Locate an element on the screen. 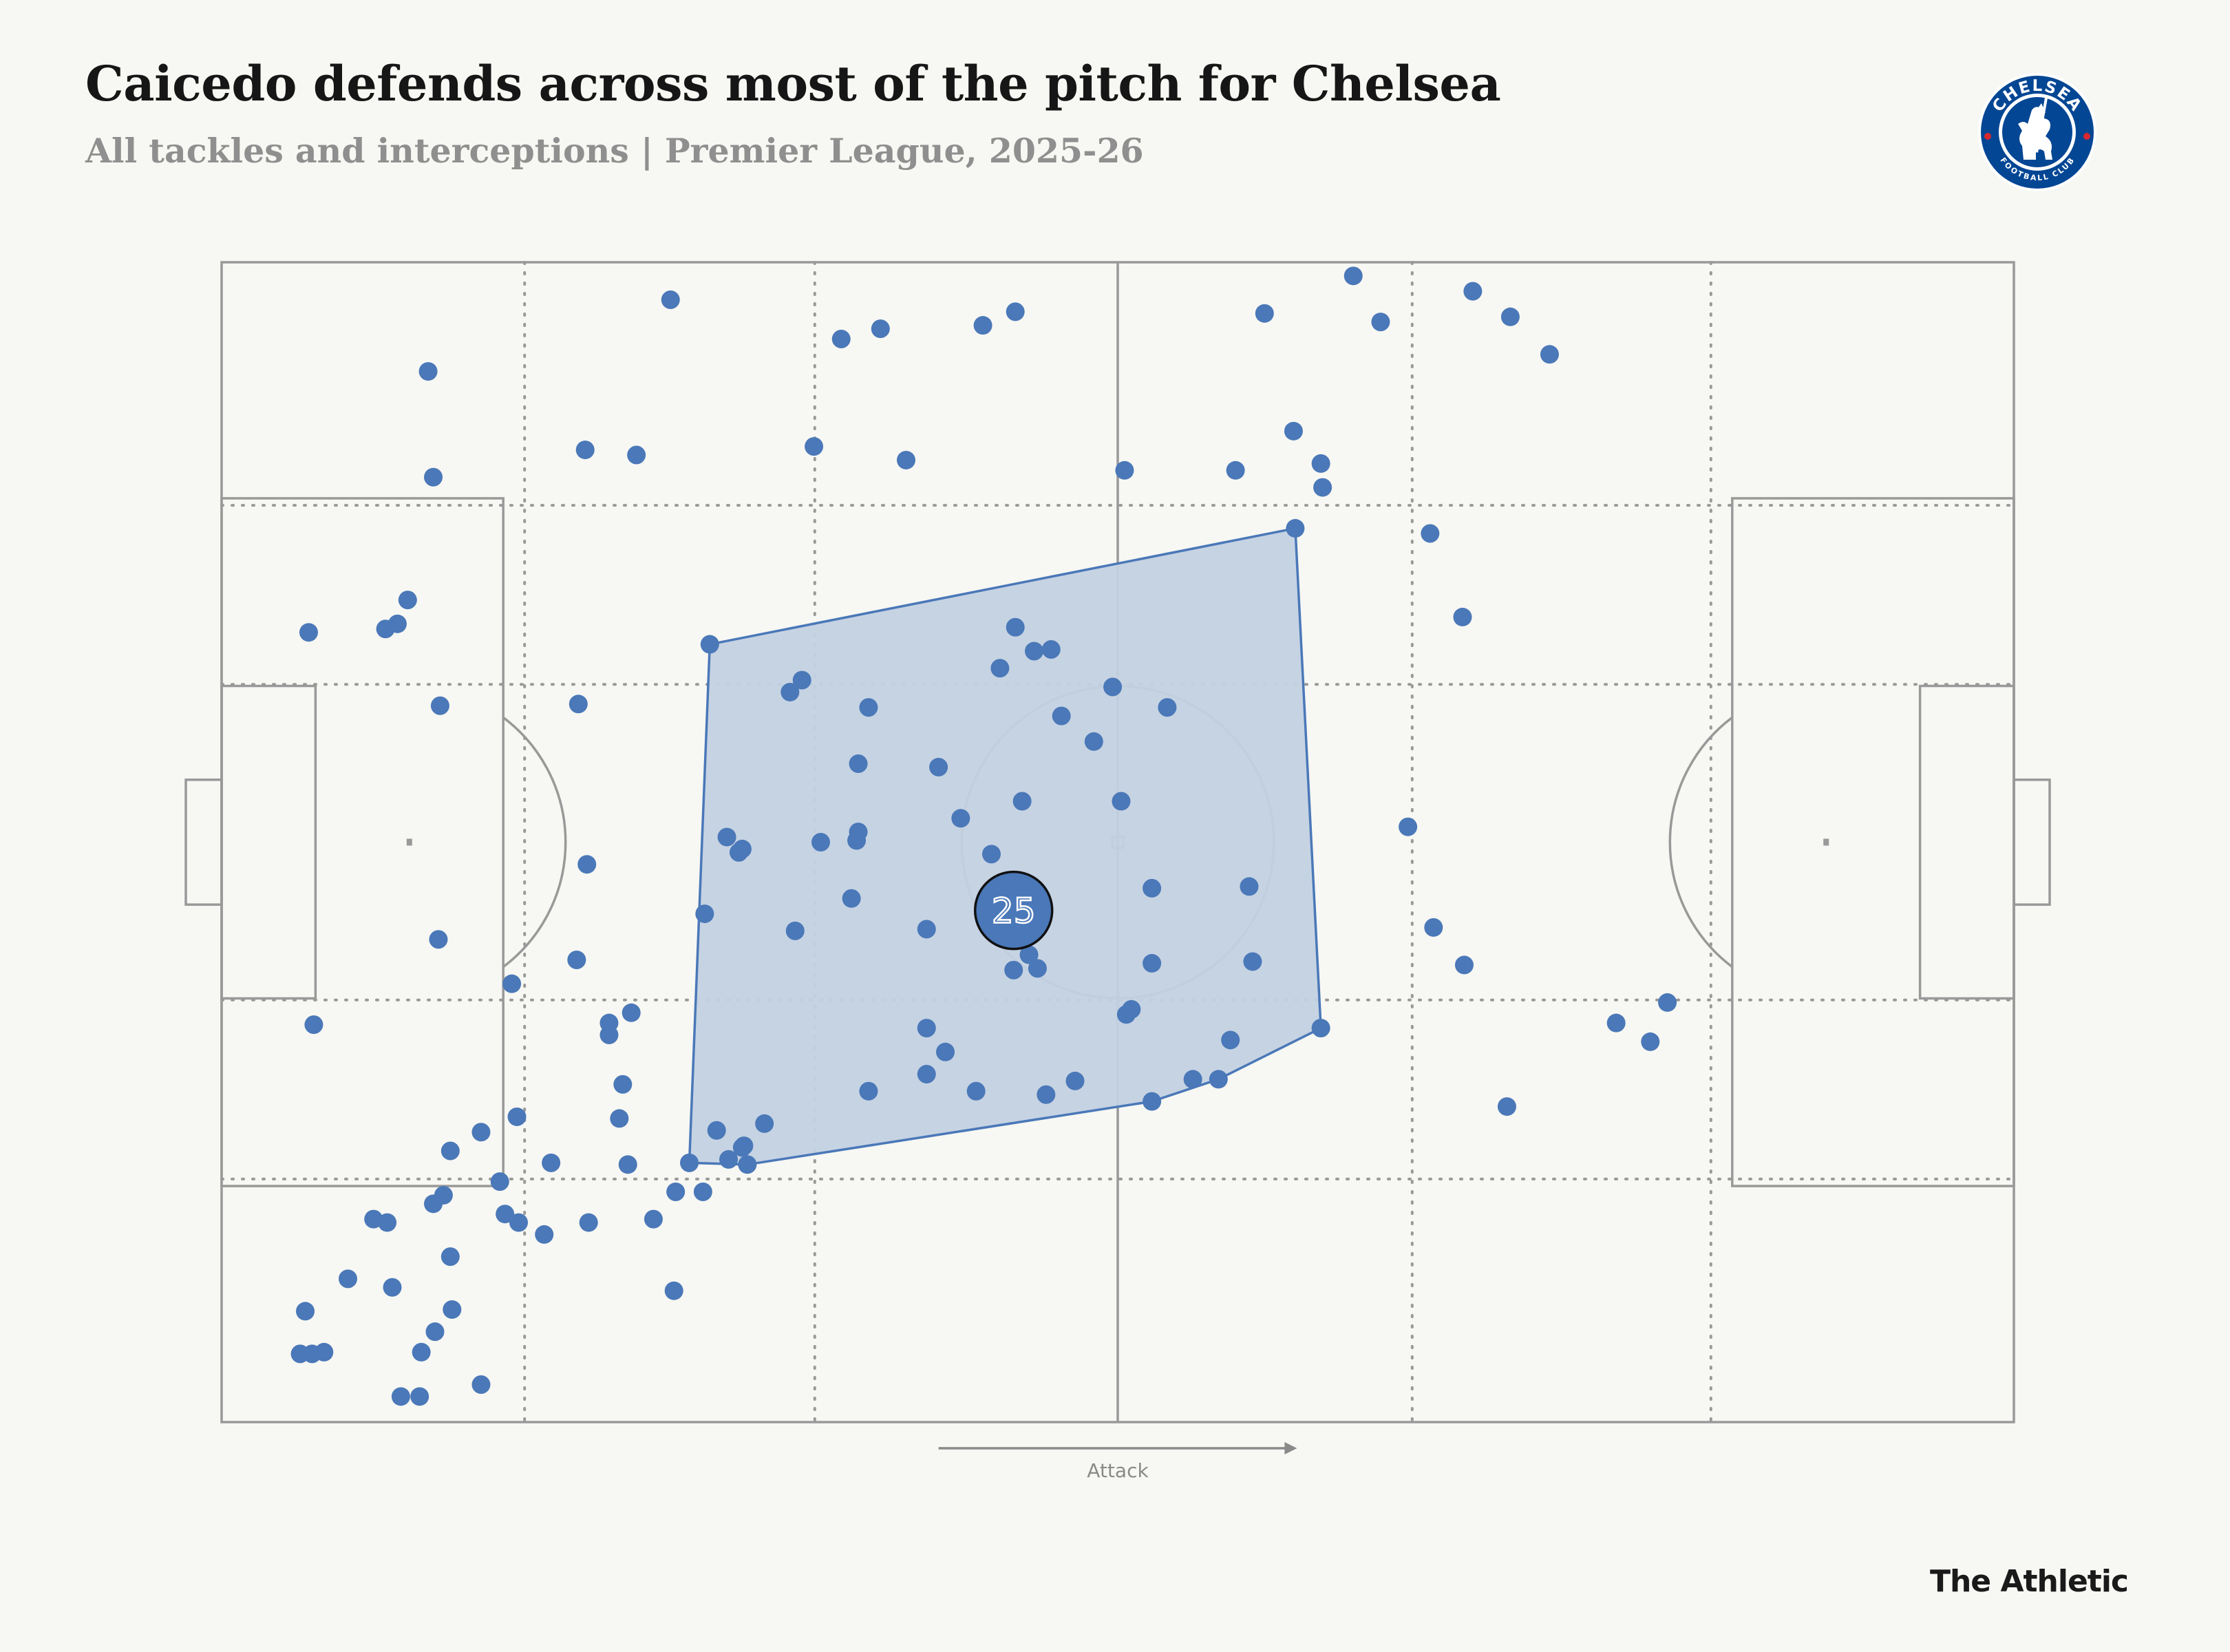 The height and width of the screenshot is (1652, 2230). goal-left is located at coordinates (203, 843).